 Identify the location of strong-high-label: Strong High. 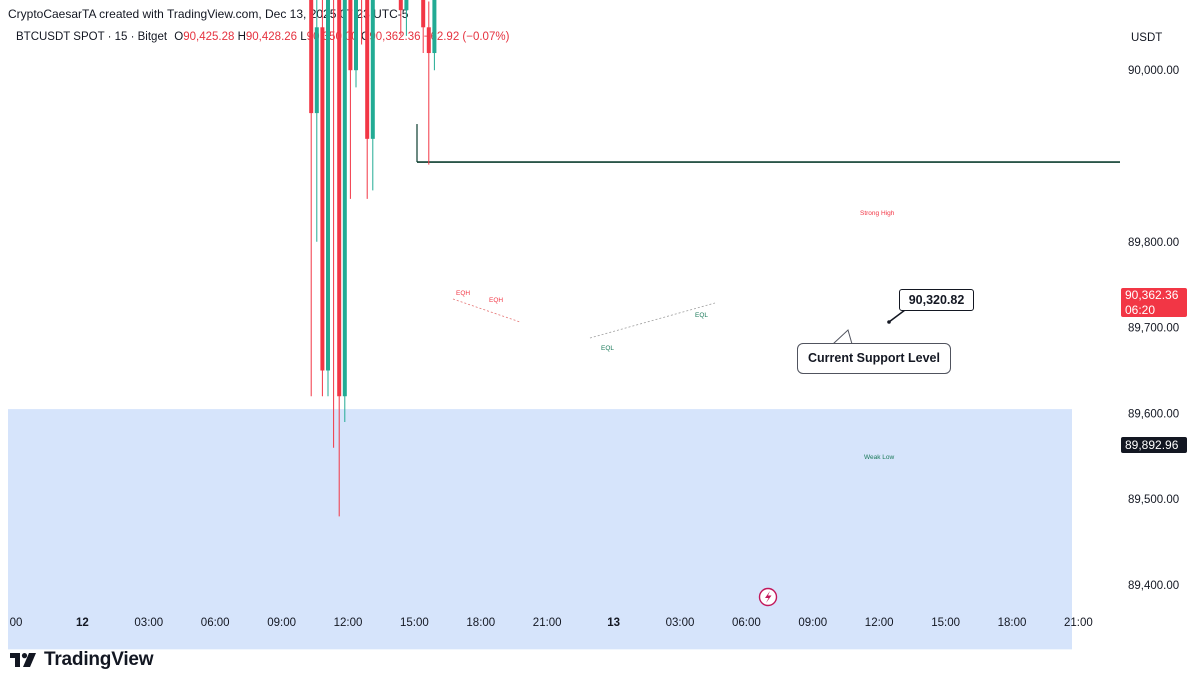
(877, 213).